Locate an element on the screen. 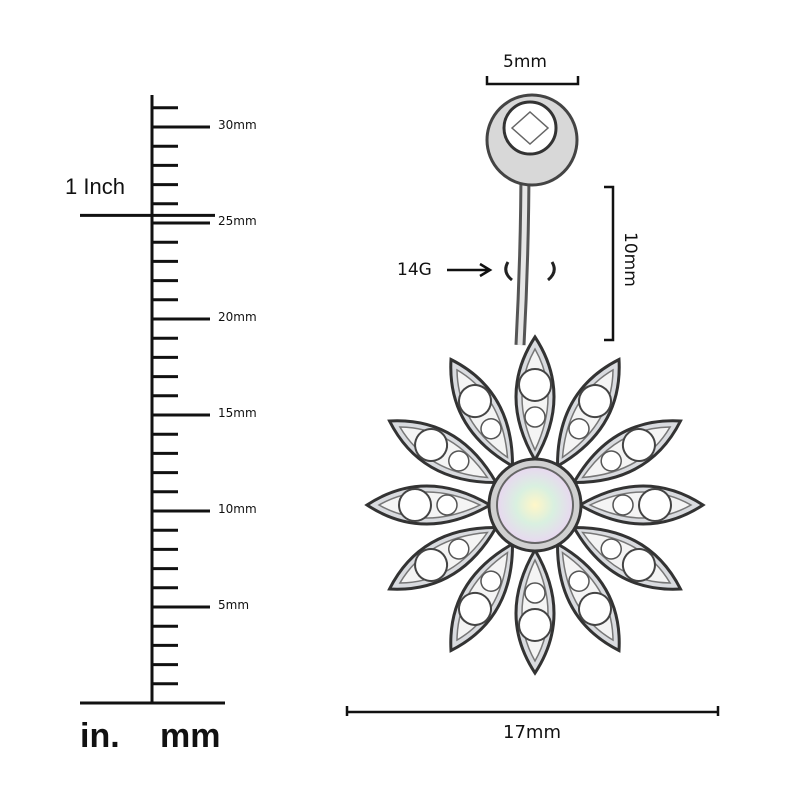 The width and height of the screenshot is (800, 800). gauge-label: 14G is located at coordinates (414, 270).